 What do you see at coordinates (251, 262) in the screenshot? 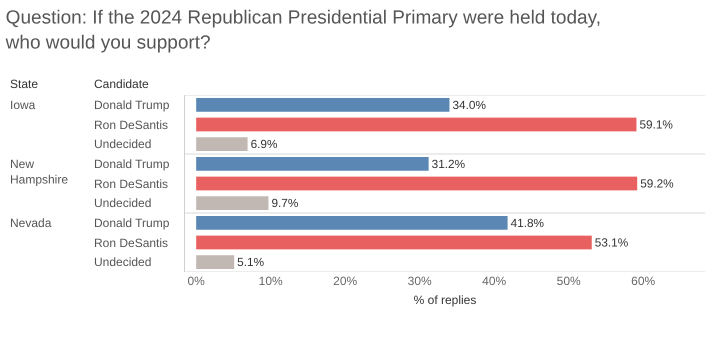
I see `data-label: 5.1%` at bounding box center [251, 262].